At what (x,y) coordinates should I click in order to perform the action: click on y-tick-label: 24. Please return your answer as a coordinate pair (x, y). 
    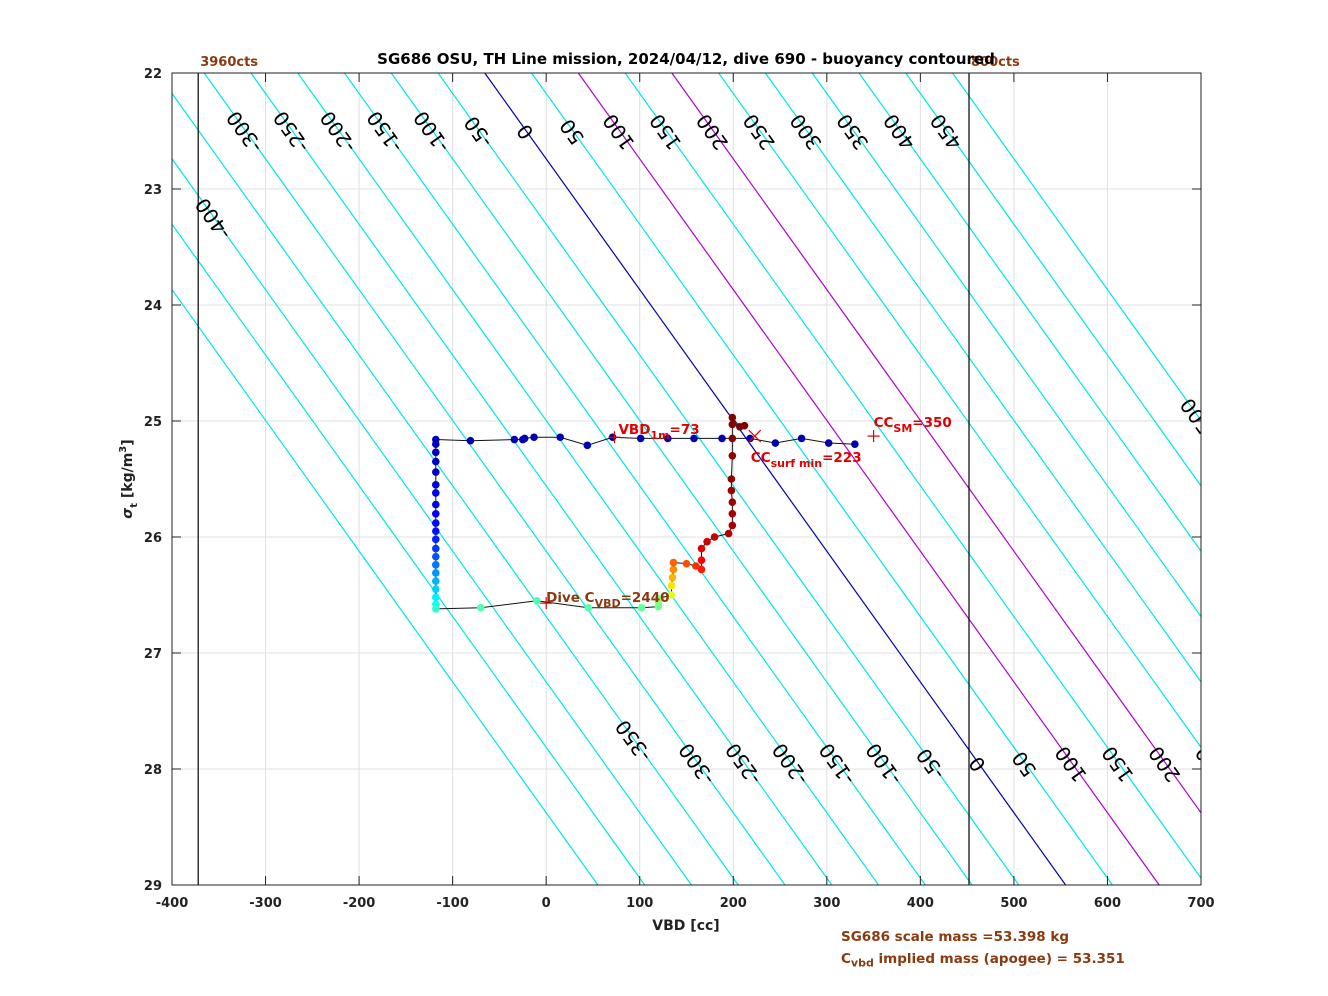
    Looking at the image, I should click on (153, 306).